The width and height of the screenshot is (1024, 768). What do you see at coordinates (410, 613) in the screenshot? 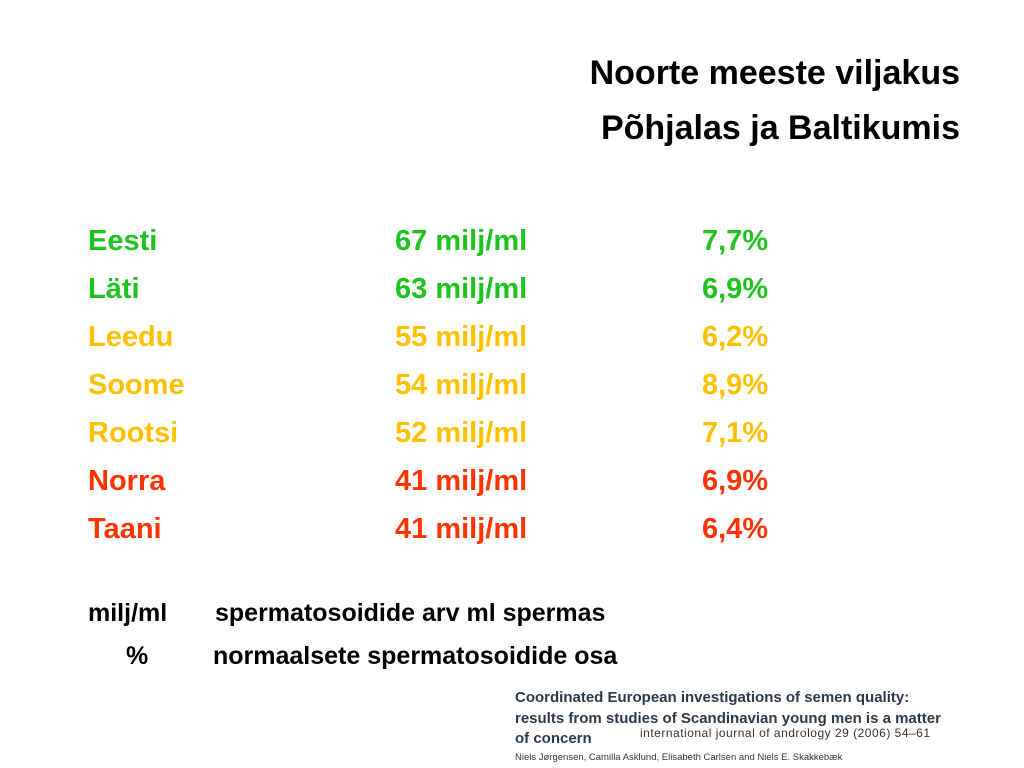
I see `legend-description: spermatosoidide arv ml spermas` at bounding box center [410, 613].